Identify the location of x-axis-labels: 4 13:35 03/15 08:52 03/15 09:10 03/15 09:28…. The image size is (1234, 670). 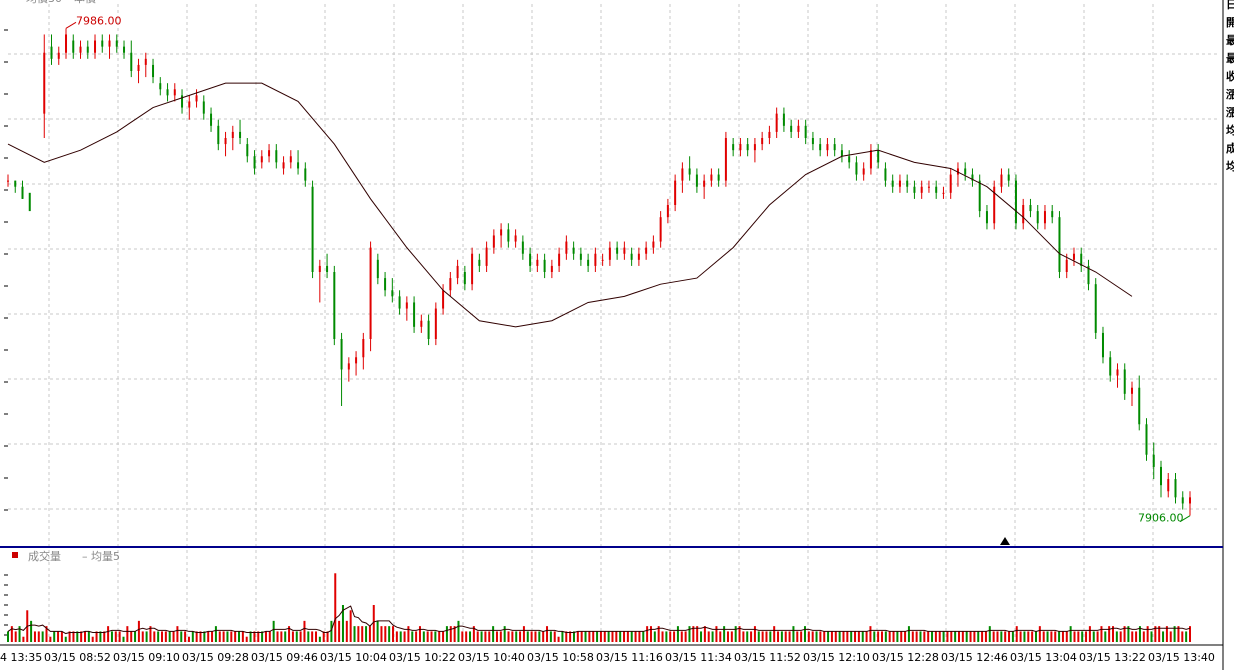
(607, 657).